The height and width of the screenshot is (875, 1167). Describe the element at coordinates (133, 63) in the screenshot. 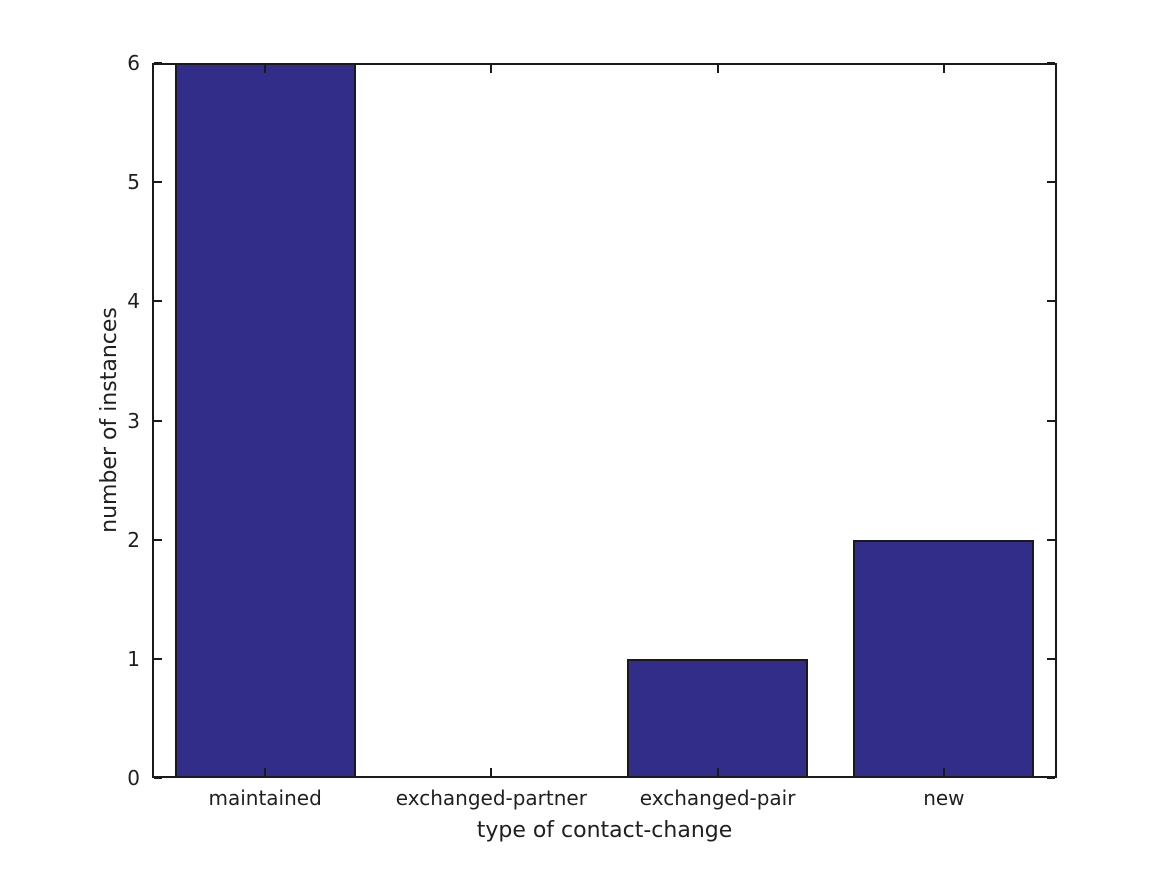

I see `y-tick-label: 6` at that location.